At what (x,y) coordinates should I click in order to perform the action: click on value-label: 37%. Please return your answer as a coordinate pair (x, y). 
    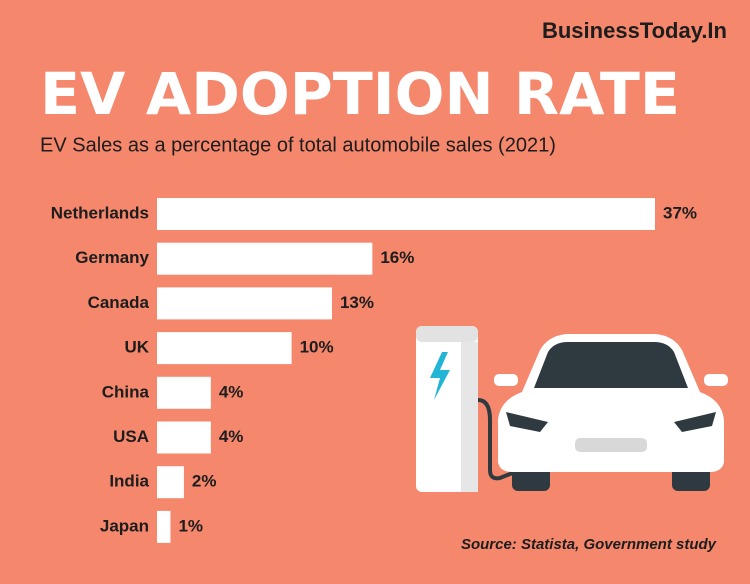
    Looking at the image, I should click on (680, 212).